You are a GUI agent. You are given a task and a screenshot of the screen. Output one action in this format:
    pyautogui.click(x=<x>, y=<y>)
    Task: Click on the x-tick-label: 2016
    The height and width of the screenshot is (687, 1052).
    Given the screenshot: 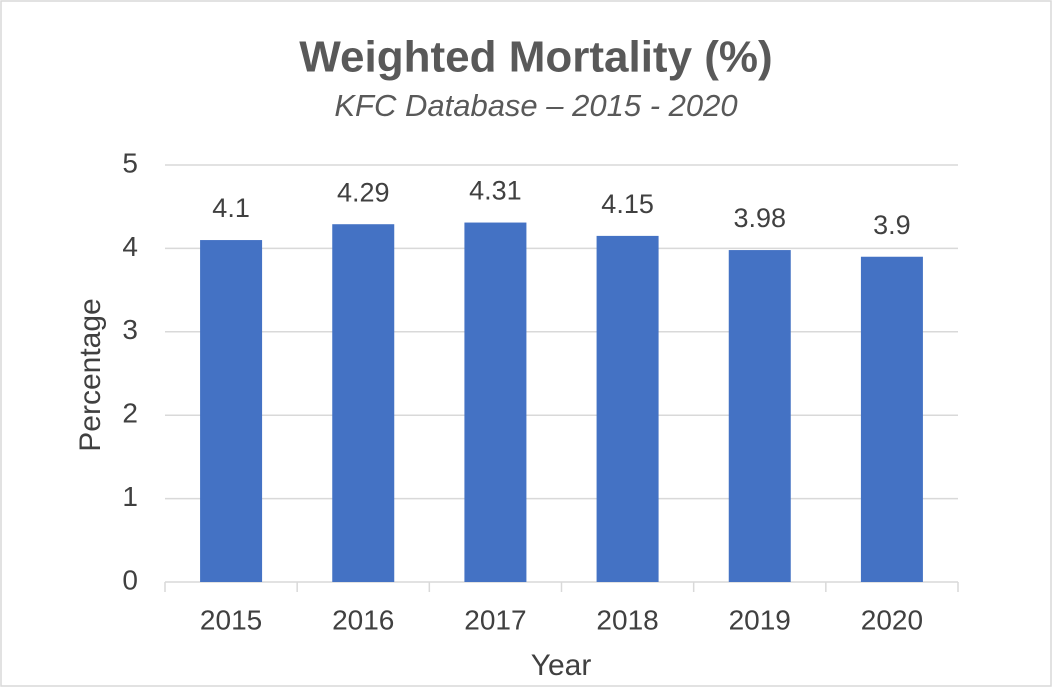 What is the action you would take?
    pyautogui.click(x=363, y=619)
    